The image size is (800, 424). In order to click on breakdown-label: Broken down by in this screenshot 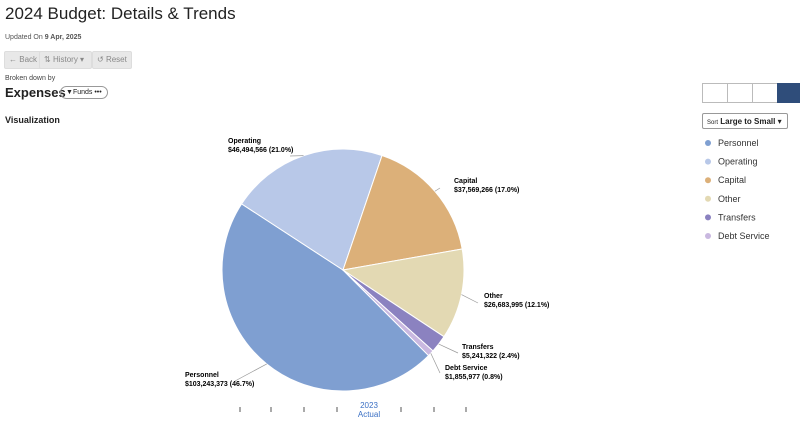, I will do `click(30, 78)`.